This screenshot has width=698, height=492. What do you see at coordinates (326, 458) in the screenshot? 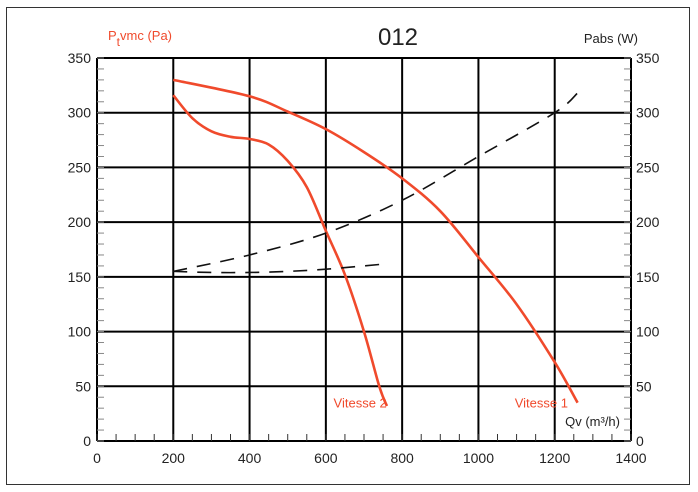
I see `x-tick-label: 600` at bounding box center [326, 458].